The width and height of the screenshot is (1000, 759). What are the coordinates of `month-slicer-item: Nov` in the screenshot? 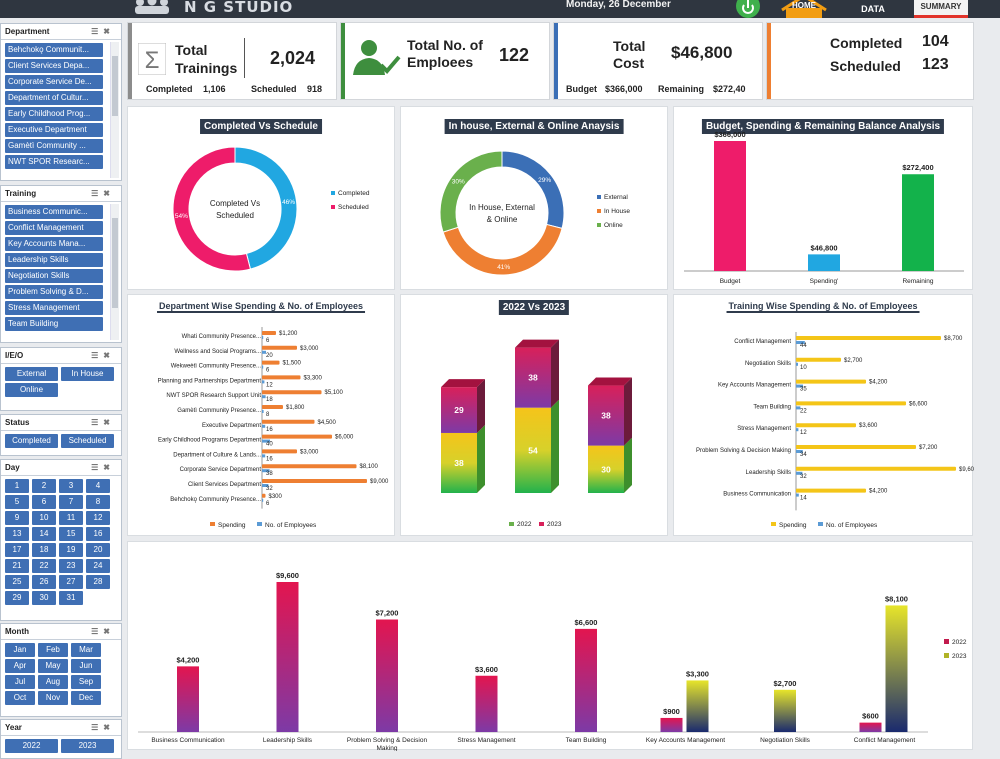 It's located at (53, 698).